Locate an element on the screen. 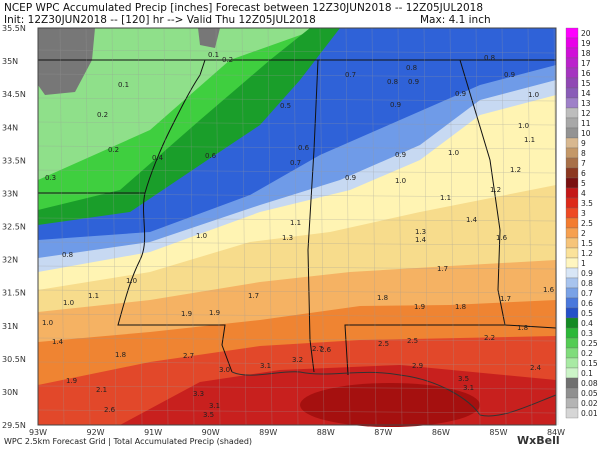 This screenshot has height=450, width=600. lat-label: 35.5N is located at coordinates (14, 28).